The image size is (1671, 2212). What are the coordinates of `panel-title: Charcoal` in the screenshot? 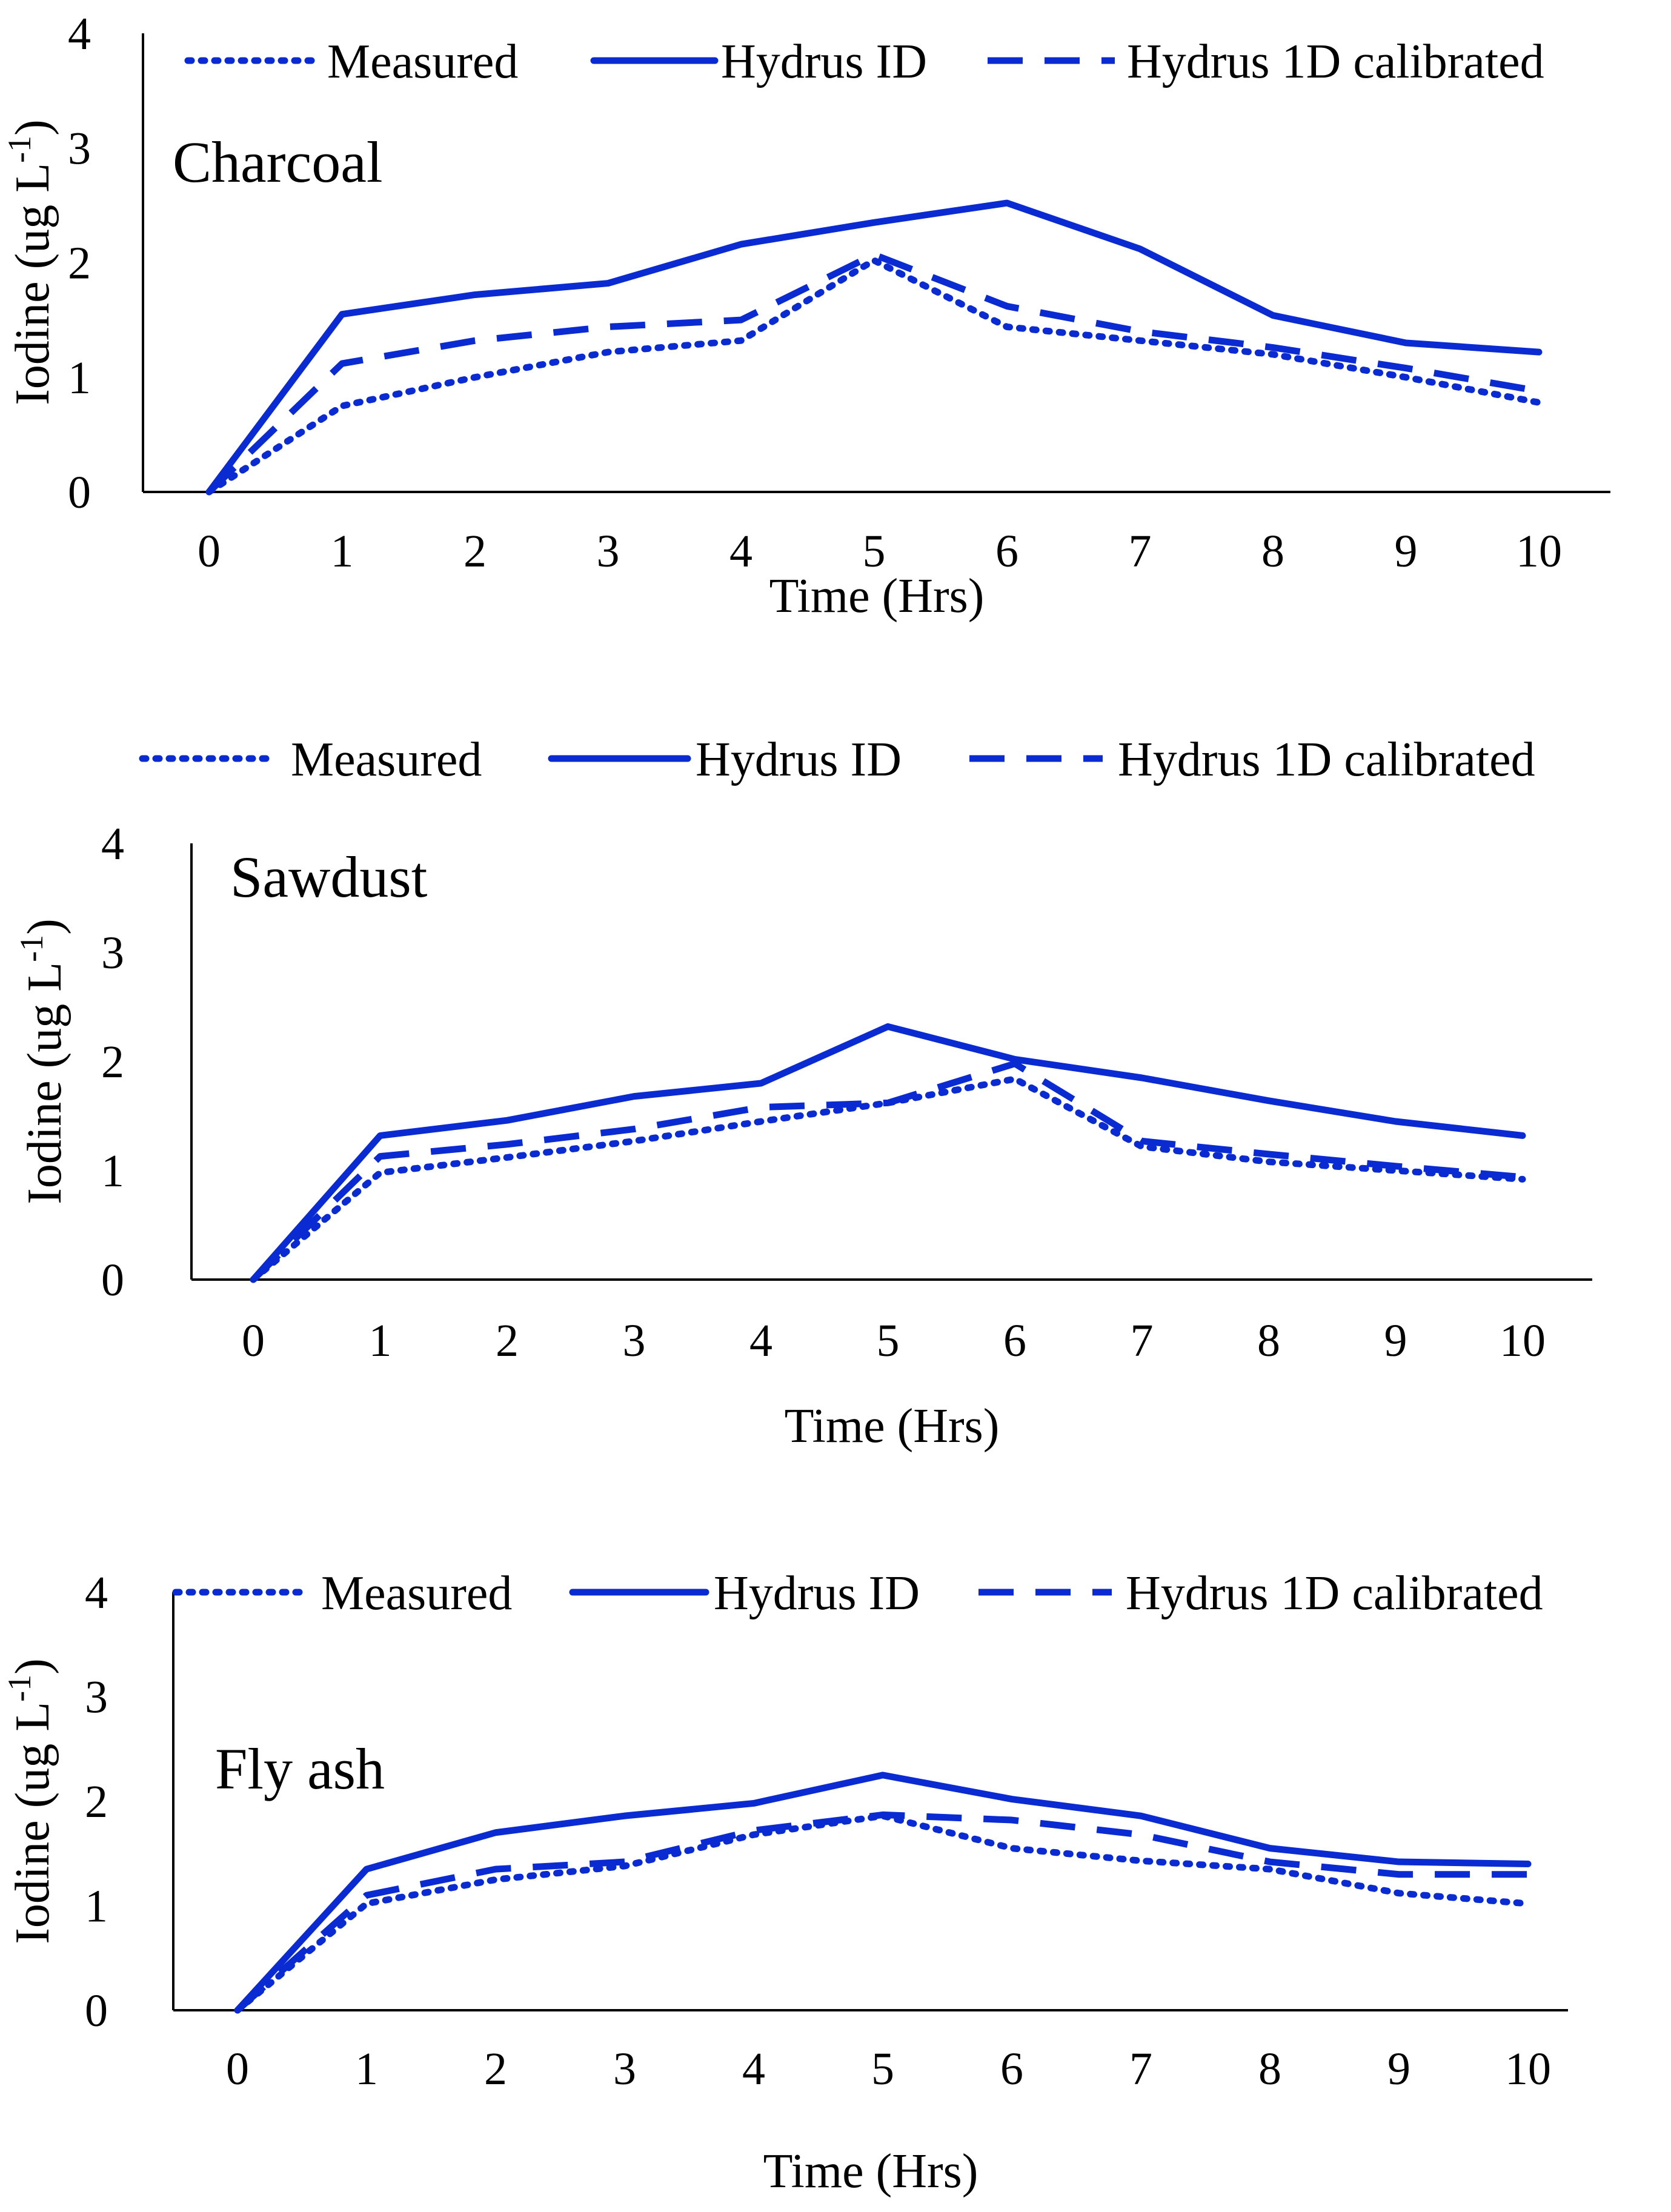 It's located at (278, 162).